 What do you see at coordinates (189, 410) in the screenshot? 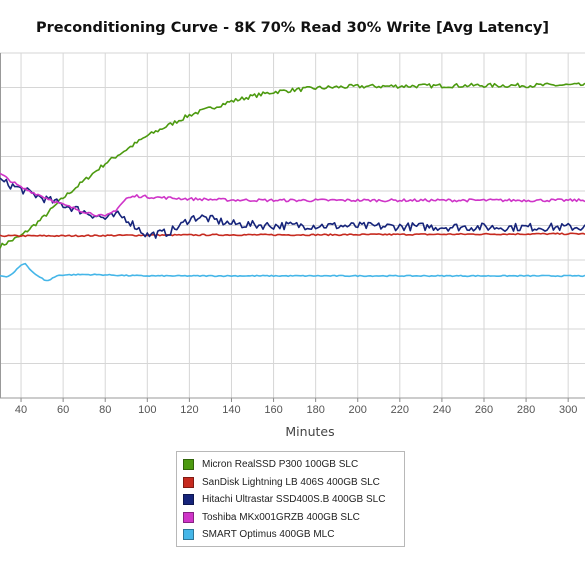
I see `x-tick-label: 120` at bounding box center [189, 410].